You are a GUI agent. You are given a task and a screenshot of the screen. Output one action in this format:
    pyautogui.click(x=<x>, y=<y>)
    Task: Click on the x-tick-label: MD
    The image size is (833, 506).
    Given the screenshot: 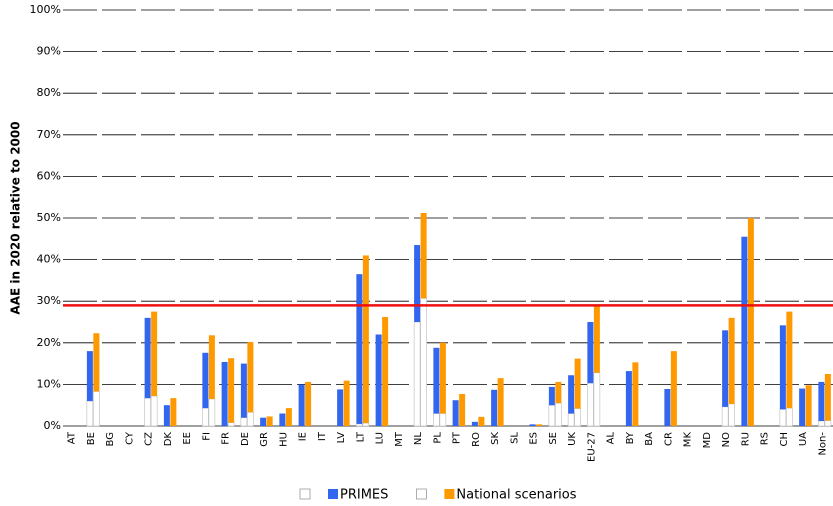 What is the action you would take?
    pyautogui.click(x=707, y=440)
    